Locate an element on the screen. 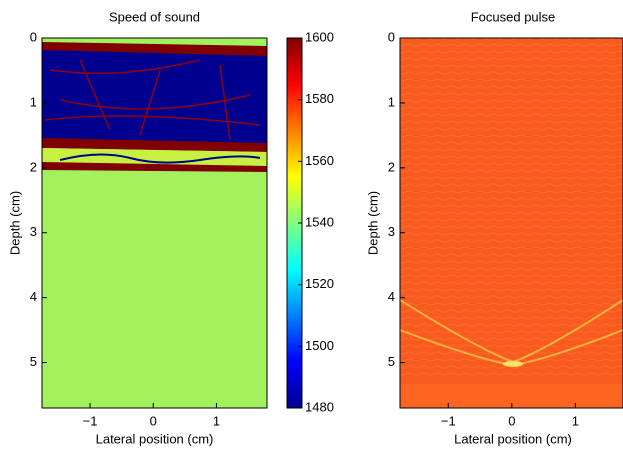  chart-title: Speed of sound is located at coordinates (154, 16).